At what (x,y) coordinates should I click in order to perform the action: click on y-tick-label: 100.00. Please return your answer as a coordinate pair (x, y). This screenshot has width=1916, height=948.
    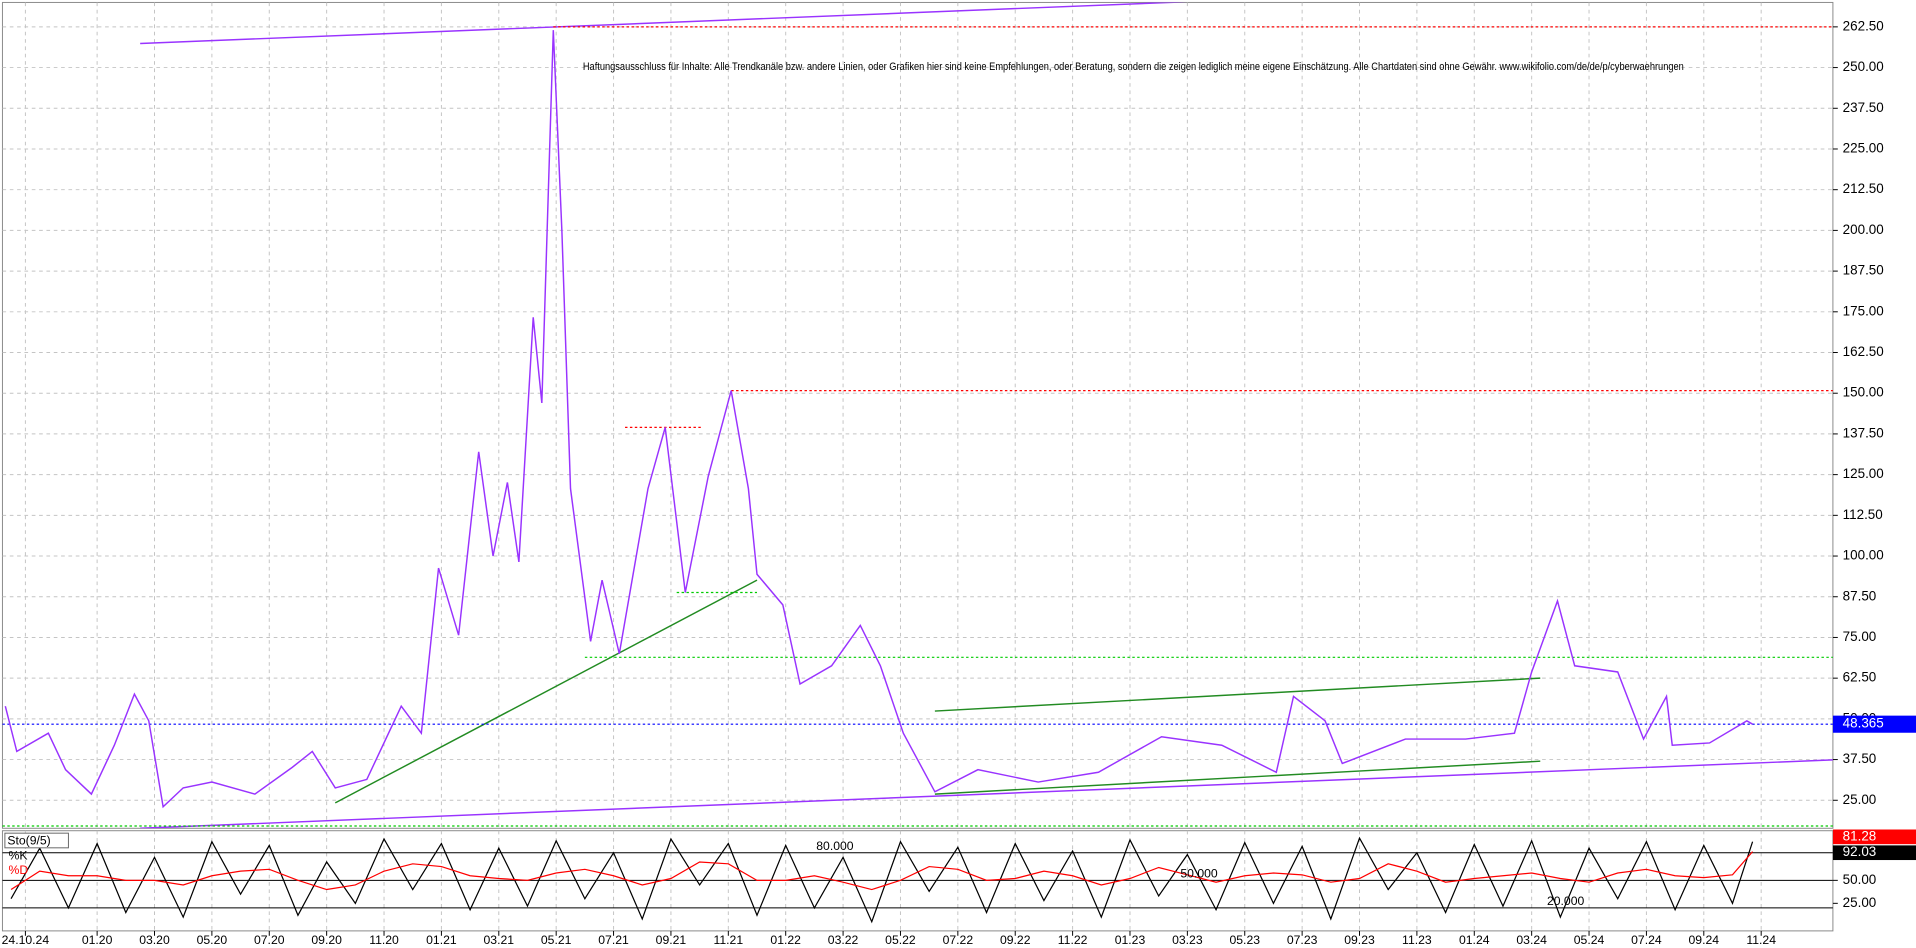
    Looking at the image, I should click on (1863, 555).